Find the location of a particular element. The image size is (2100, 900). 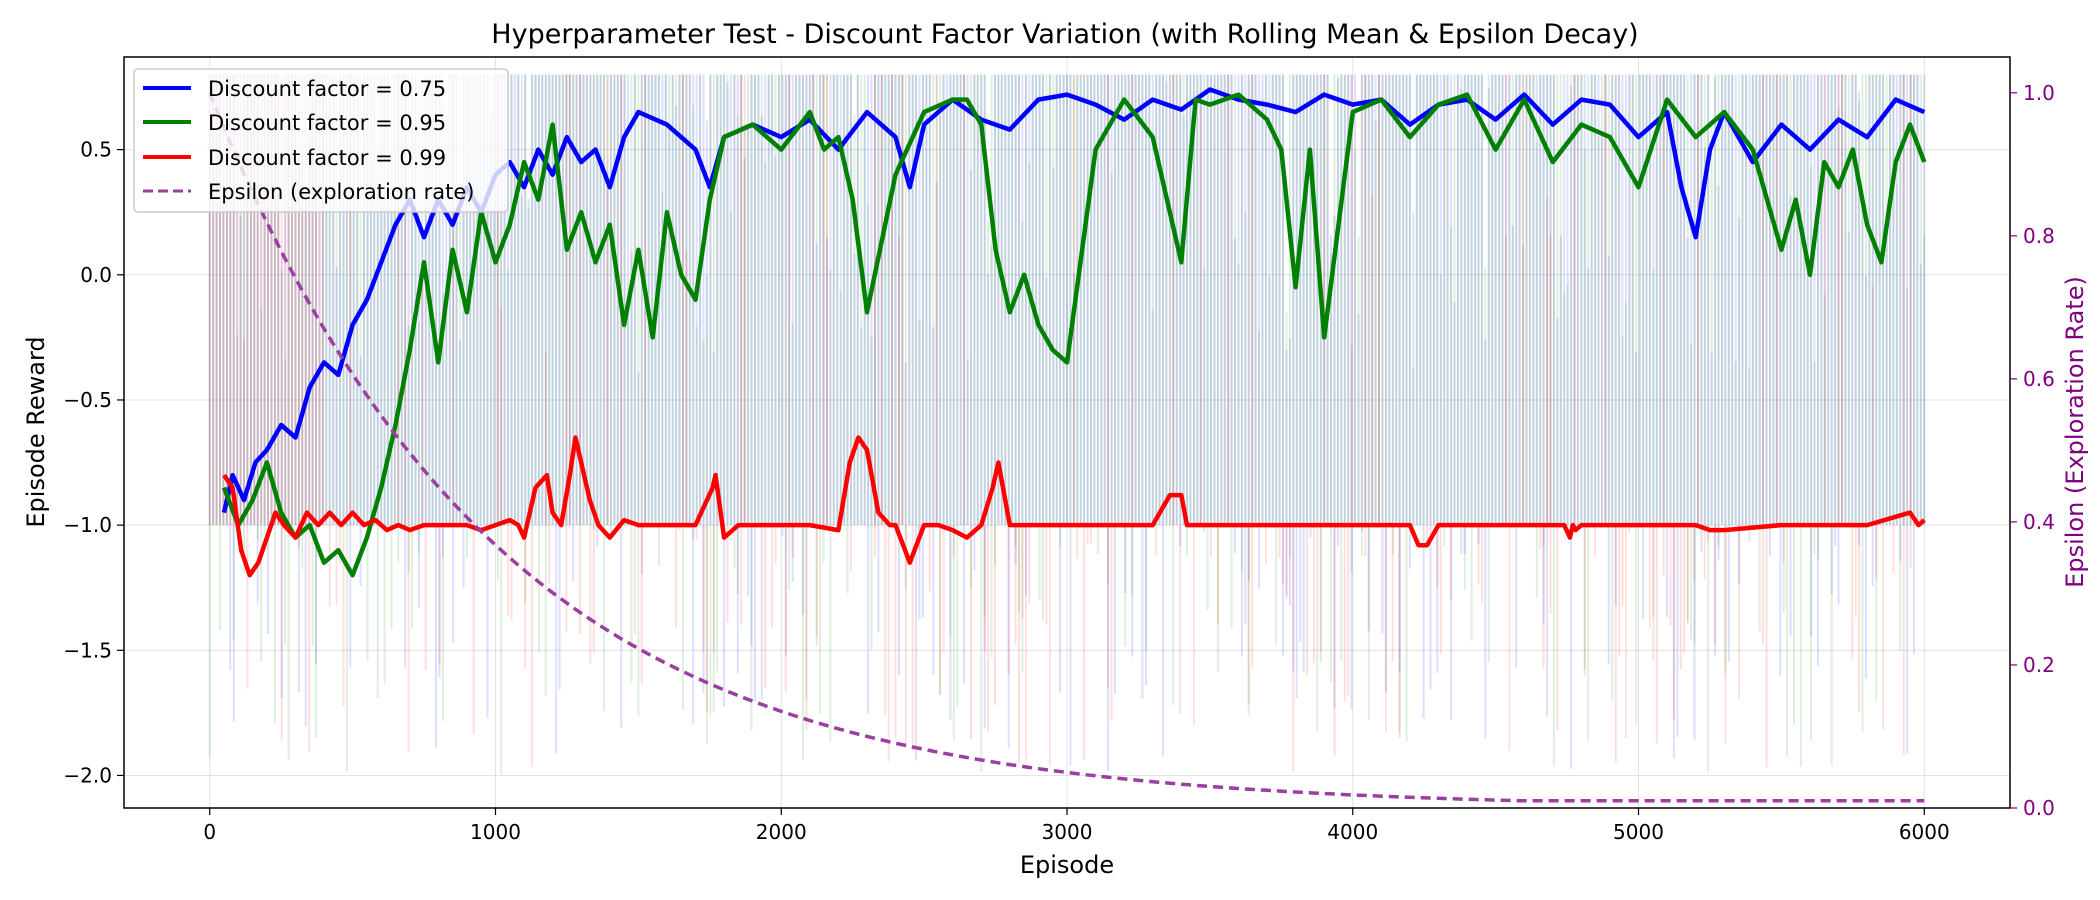

x-tick-label: 3000 is located at coordinates (1067, 832).